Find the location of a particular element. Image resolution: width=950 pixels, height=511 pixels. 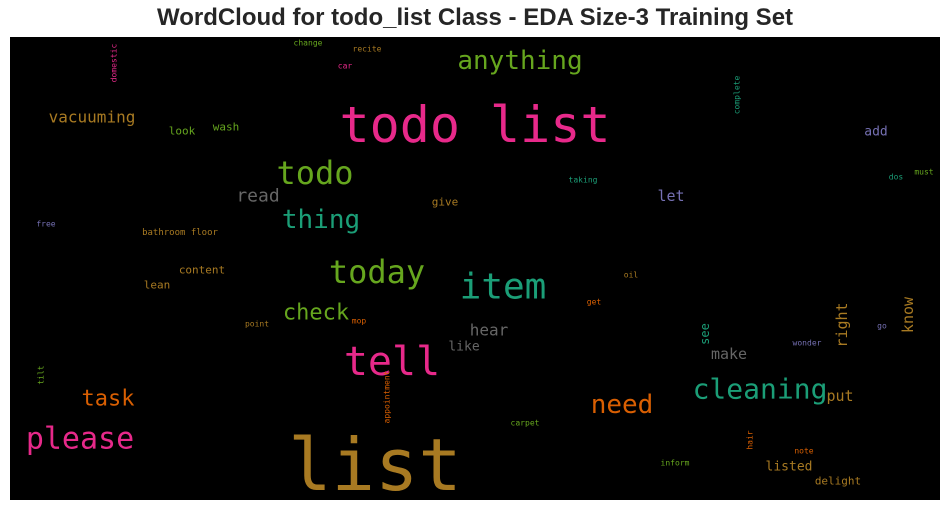

word-tilt: tilt is located at coordinates (41, 374).